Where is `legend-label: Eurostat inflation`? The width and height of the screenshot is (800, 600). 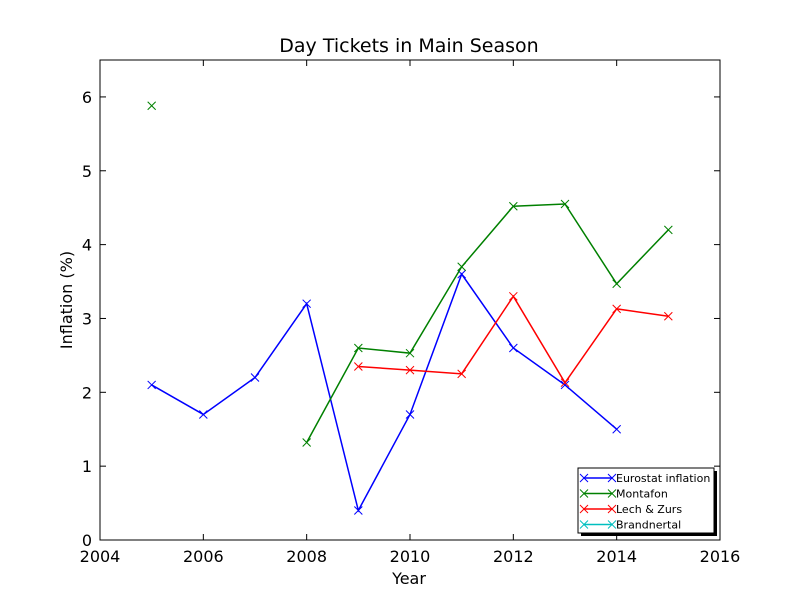 legend-label: Eurostat inflation is located at coordinates (663, 478).